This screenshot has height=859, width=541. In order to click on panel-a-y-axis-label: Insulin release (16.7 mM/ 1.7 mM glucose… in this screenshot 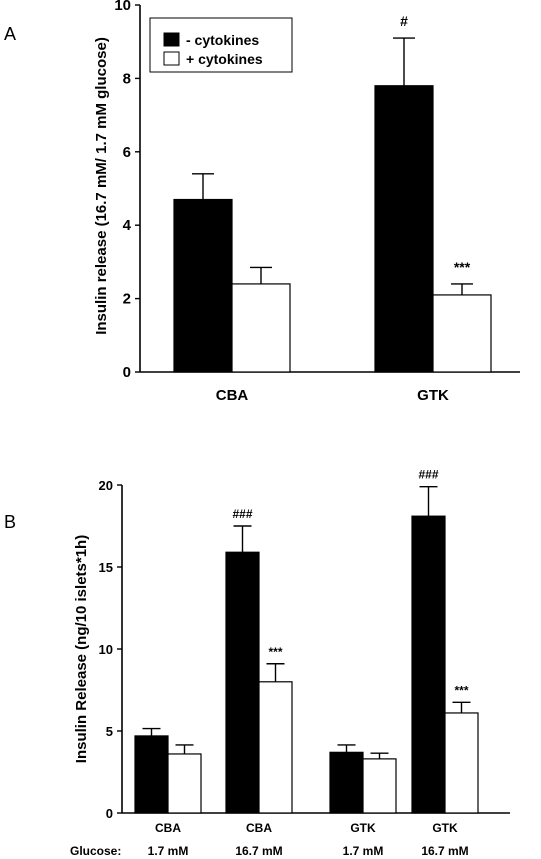, I will do `click(101, 186)`.